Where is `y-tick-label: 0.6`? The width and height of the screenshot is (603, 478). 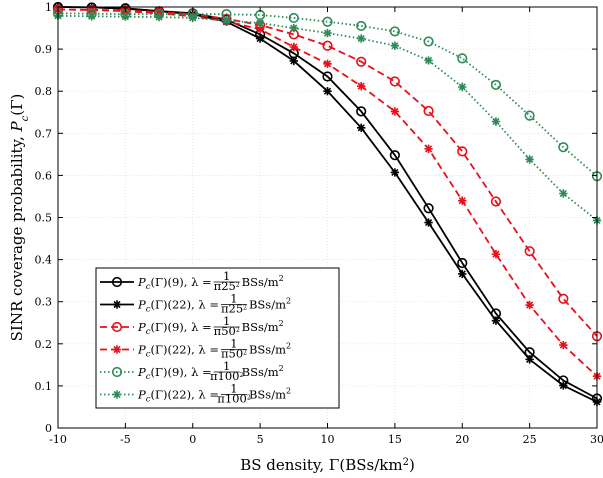
y-tick-label: 0.6 is located at coordinates (44, 175).